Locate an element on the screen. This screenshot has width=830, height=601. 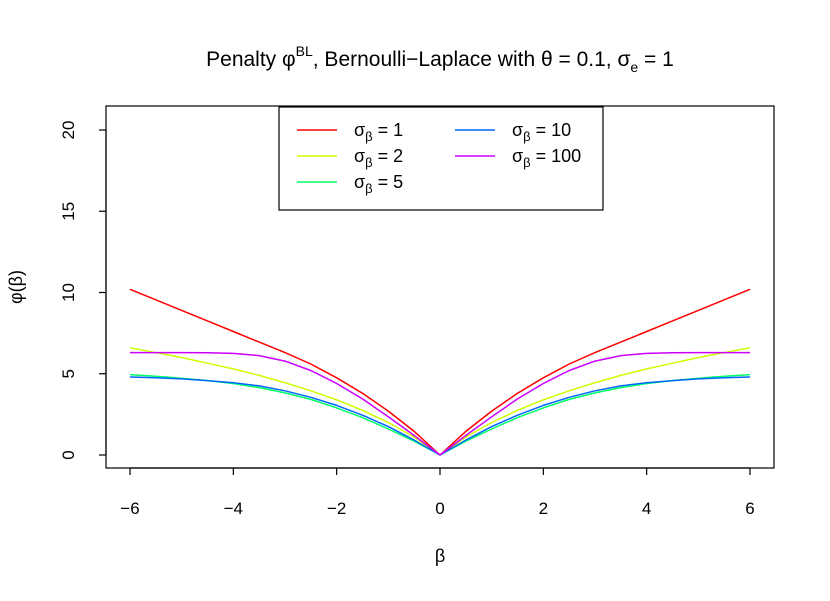
legend-label-0: σβ = 1 is located at coordinates (378, 132).